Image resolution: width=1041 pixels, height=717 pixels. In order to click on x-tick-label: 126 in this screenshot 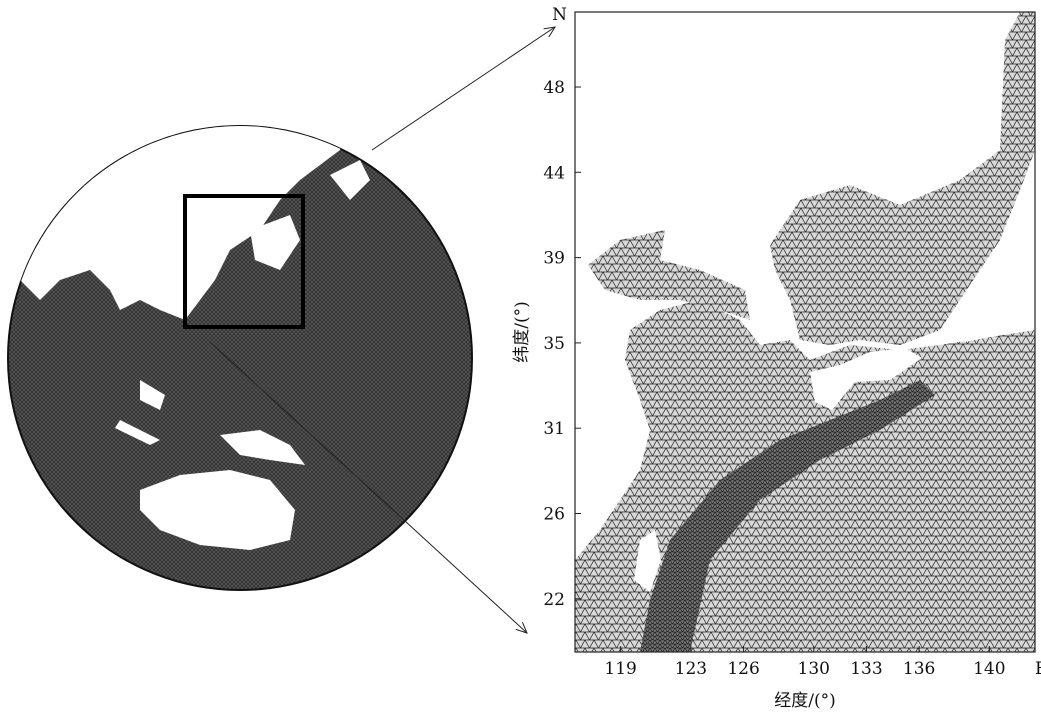, I will do `click(743, 669)`.